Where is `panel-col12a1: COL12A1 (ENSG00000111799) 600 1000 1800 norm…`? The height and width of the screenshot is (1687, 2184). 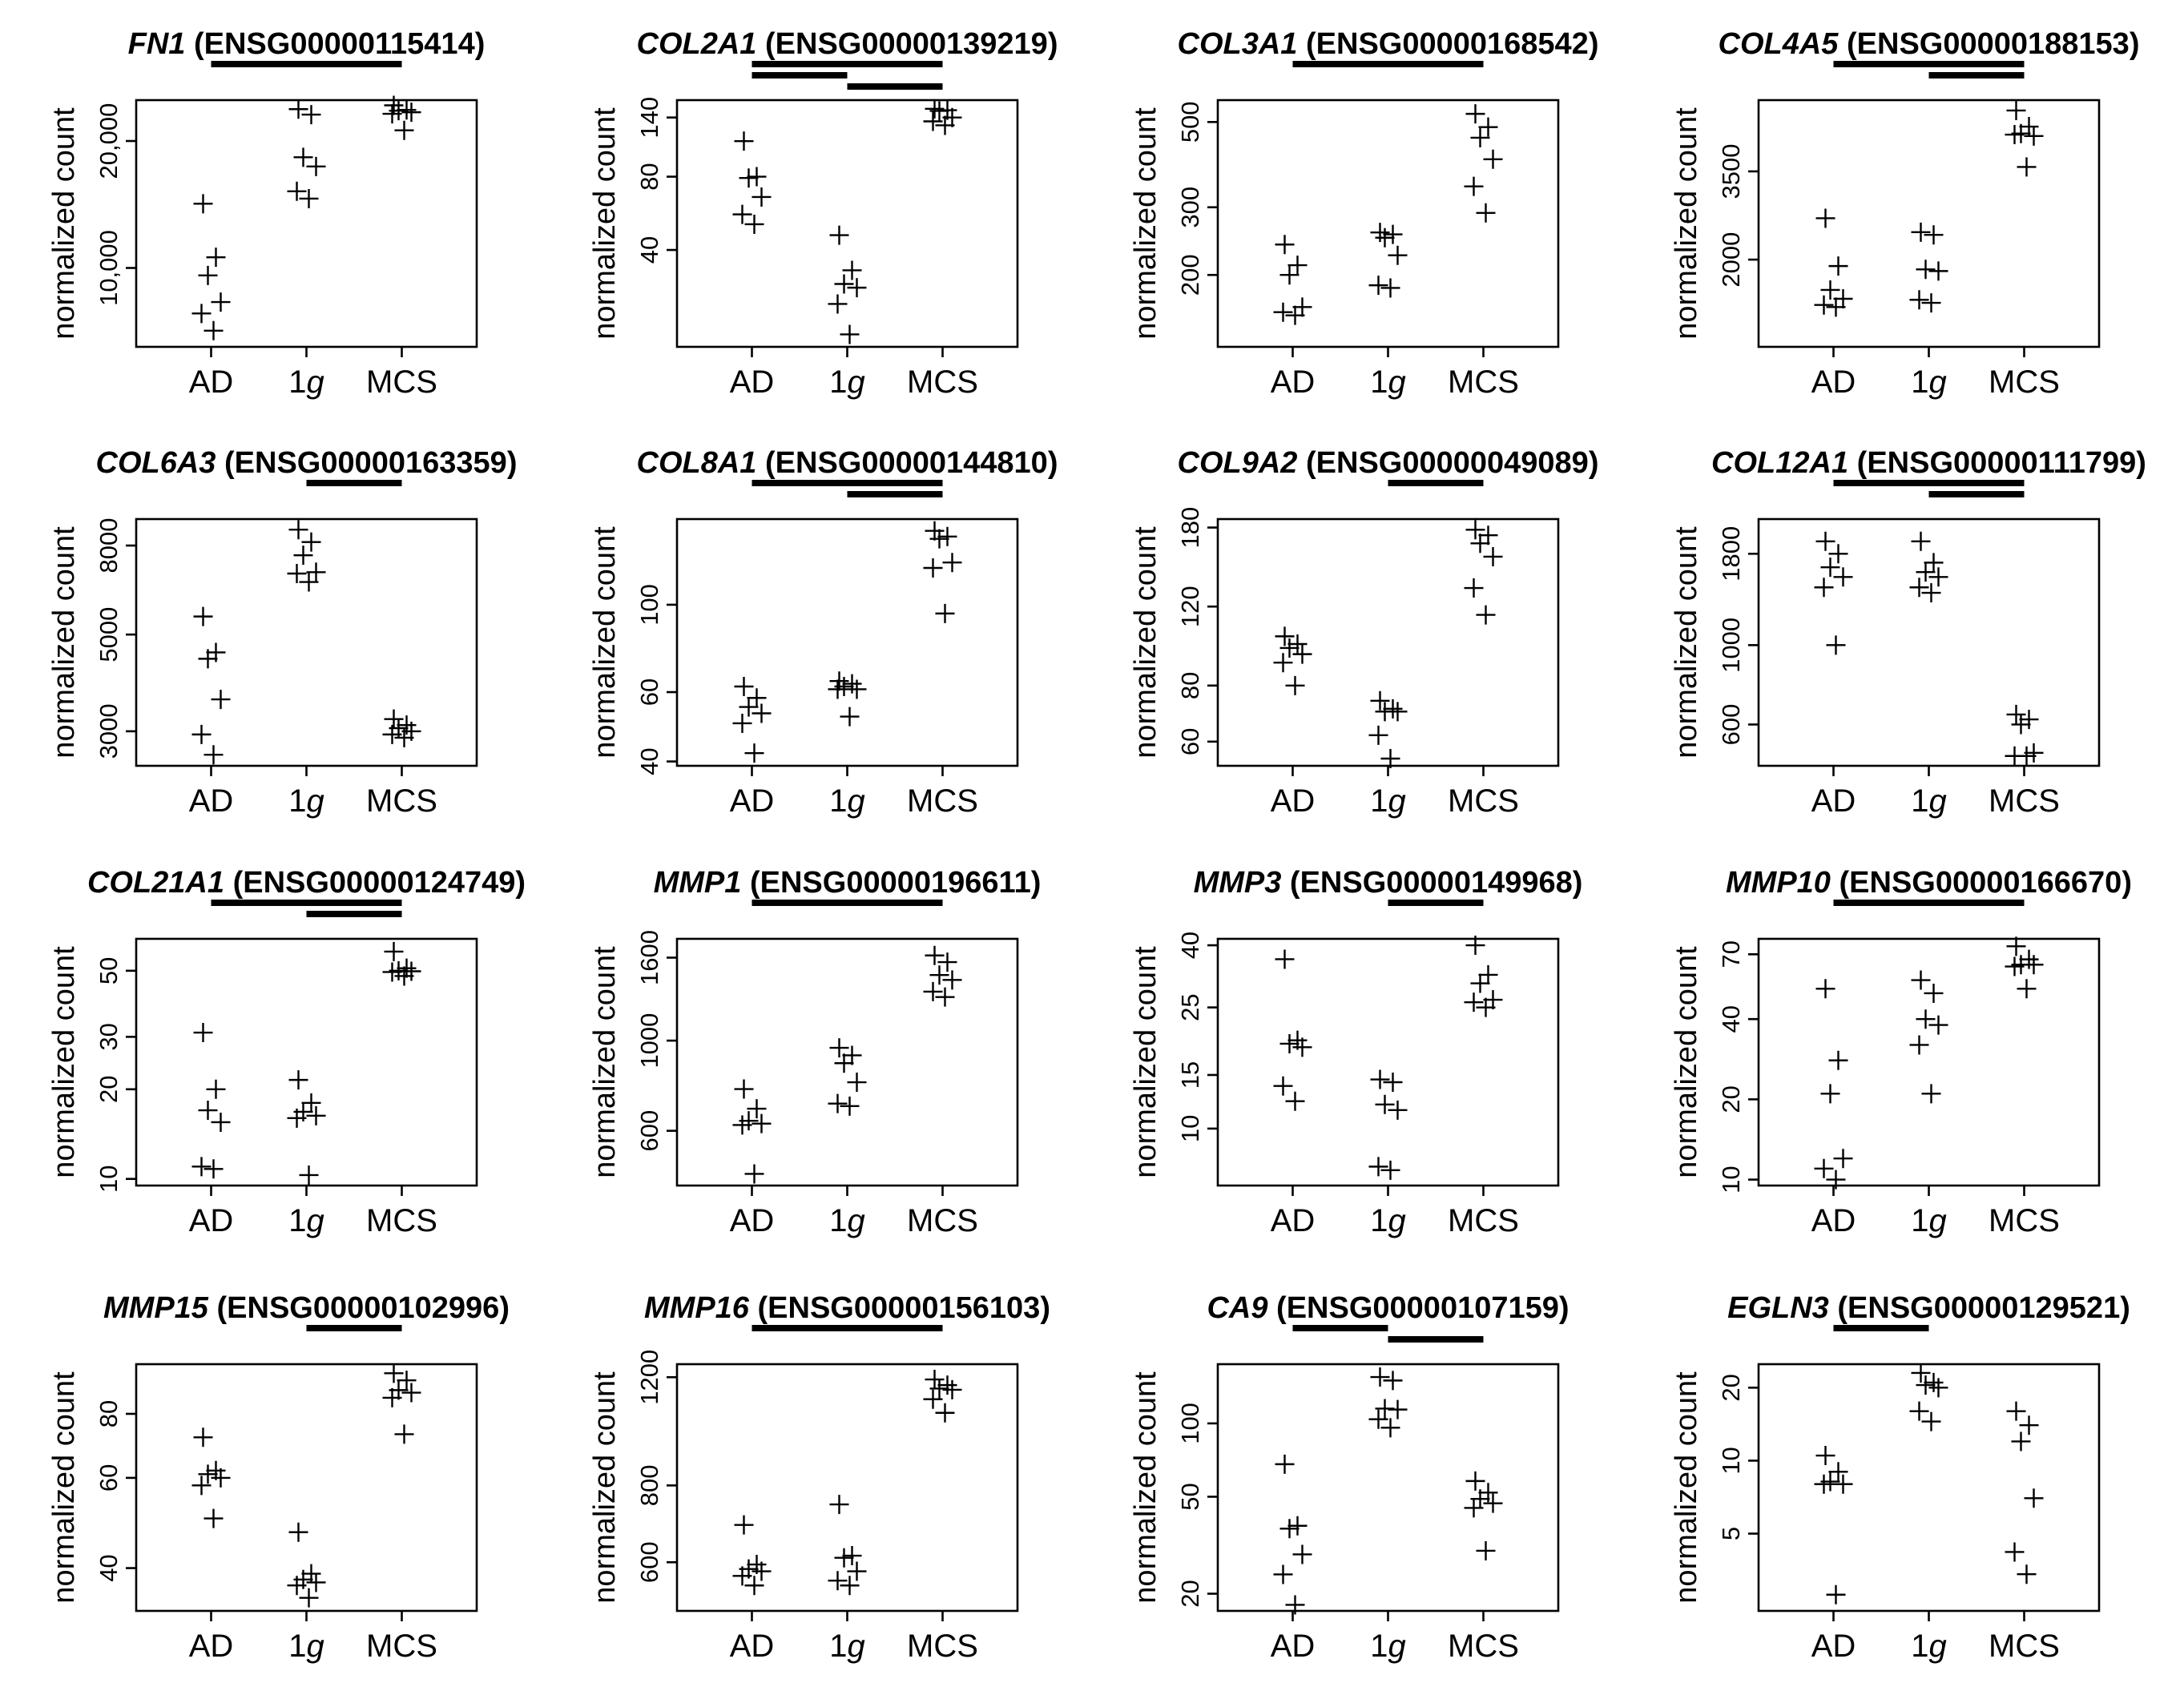
panel-col12a1: COL12A1 (ENSG00000111799) 600 1000 1800 norm… is located at coordinates (1908, 632).